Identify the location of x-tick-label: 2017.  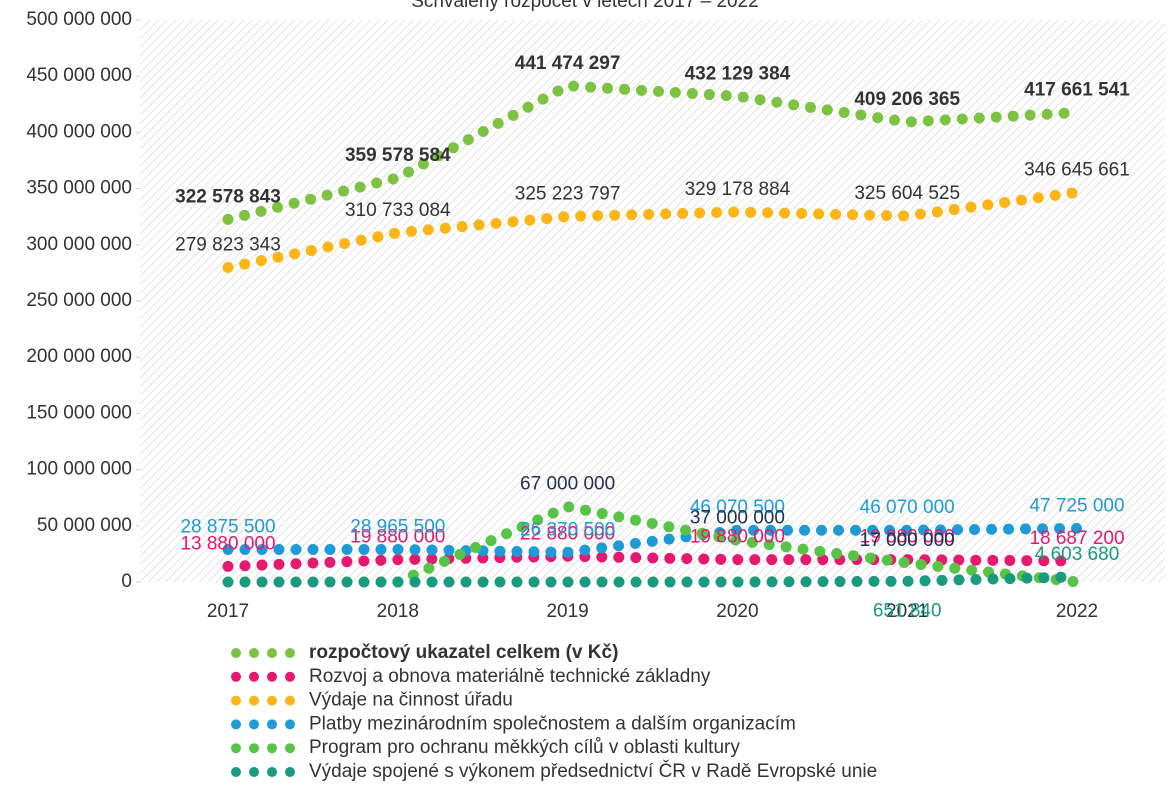
(228, 611).